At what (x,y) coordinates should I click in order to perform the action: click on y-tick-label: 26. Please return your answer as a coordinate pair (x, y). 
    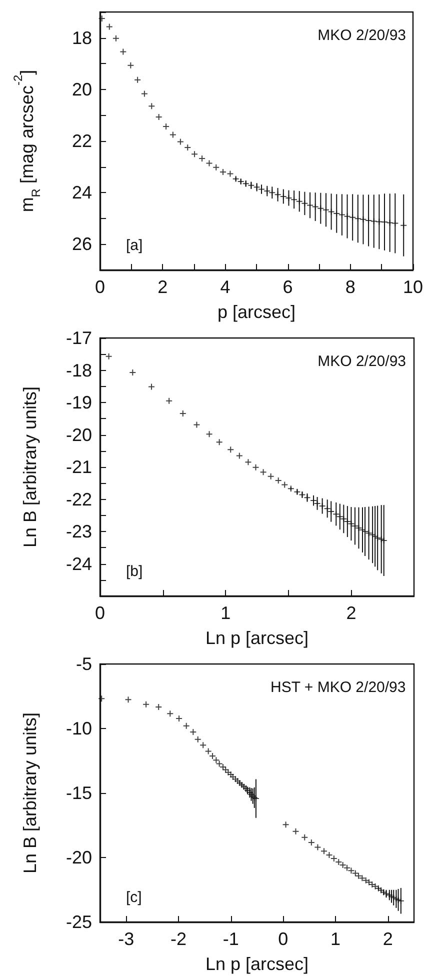
    Looking at the image, I should click on (82, 244).